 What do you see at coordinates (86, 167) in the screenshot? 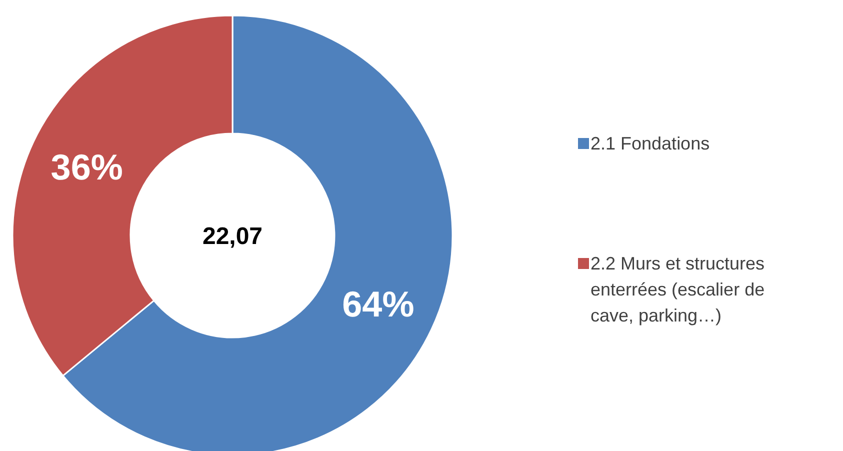
I see `data-label: 36%` at bounding box center [86, 167].